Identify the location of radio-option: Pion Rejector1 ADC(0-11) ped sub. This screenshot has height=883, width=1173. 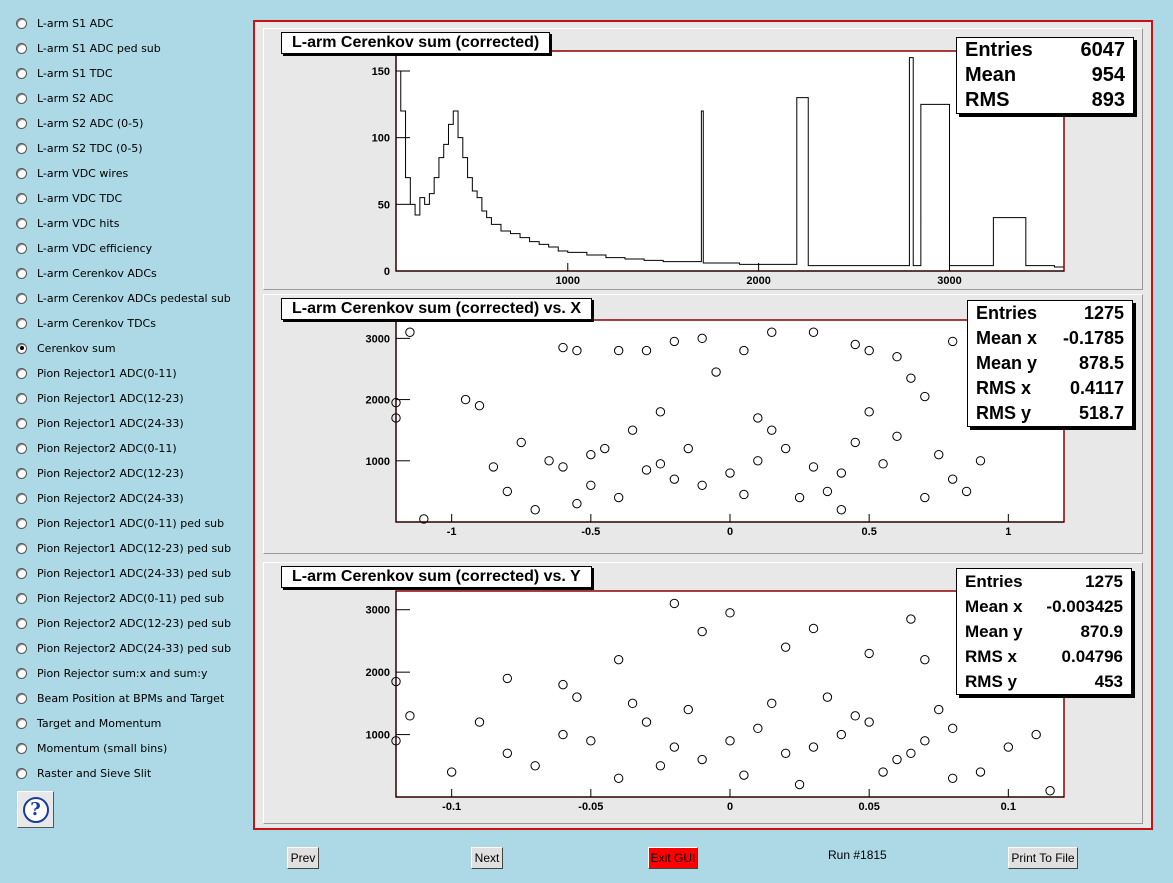
(120, 523).